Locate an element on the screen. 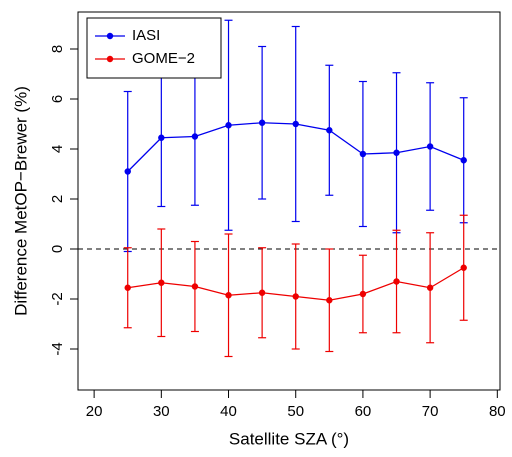  y-tick-label: -4 is located at coordinates (57, 348).